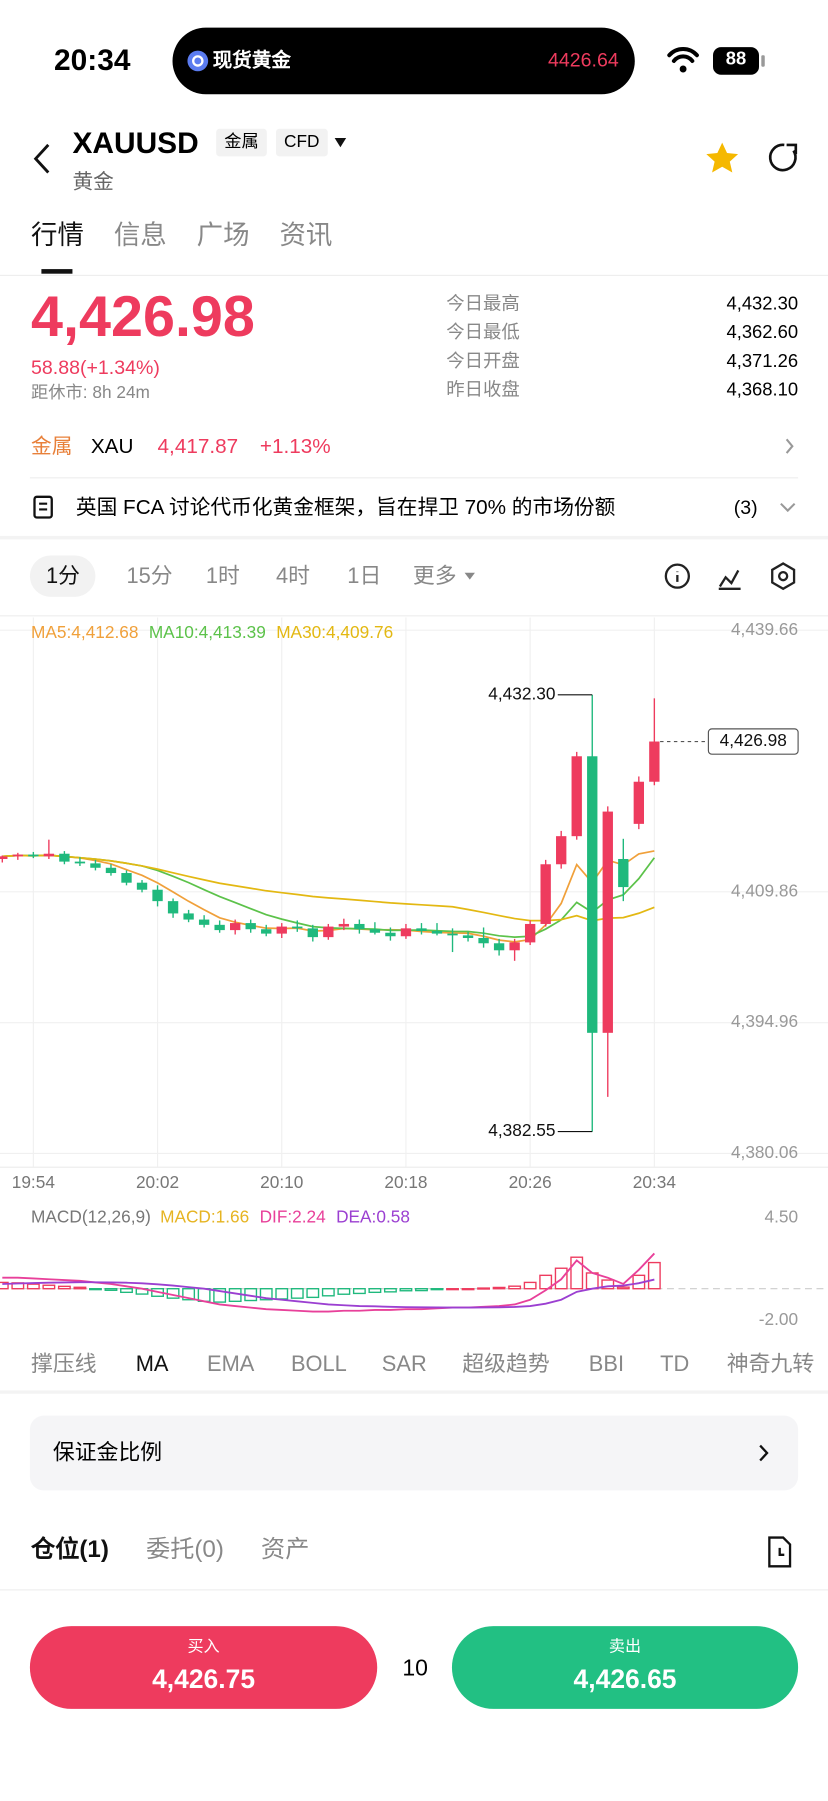 This screenshot has height=1801, width=828. Describe the element at coordinates (763, 61) in the screenshot. I see `battery-tip` at that location.